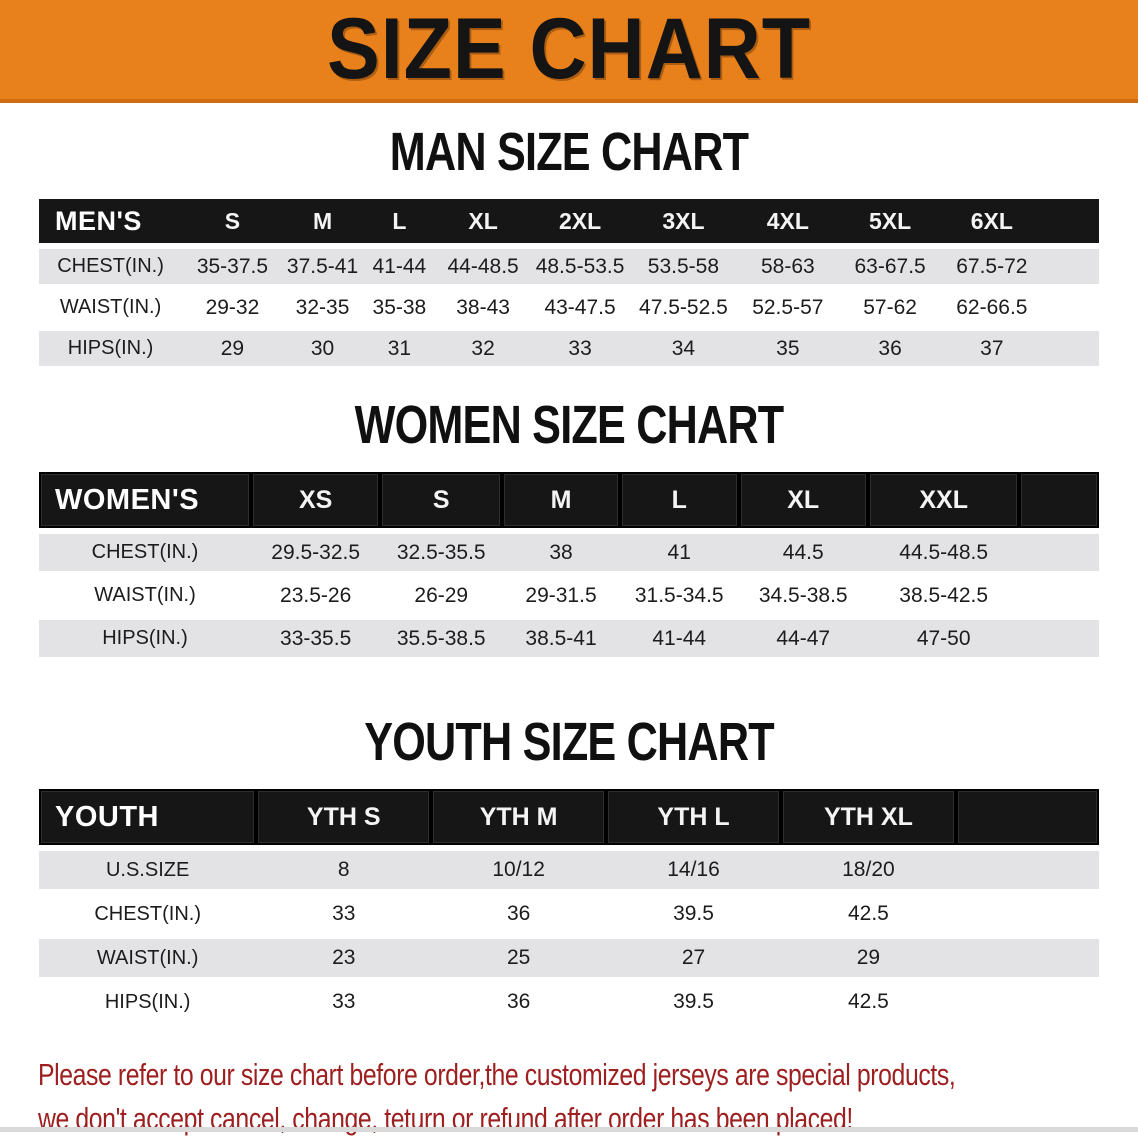 The width and height of the screenshot is (1138, 1141). What do you see at coordinates (580, 221) in the screenshot?
I see `size-header-cell: 2XL` at bounding box center [580, 221].